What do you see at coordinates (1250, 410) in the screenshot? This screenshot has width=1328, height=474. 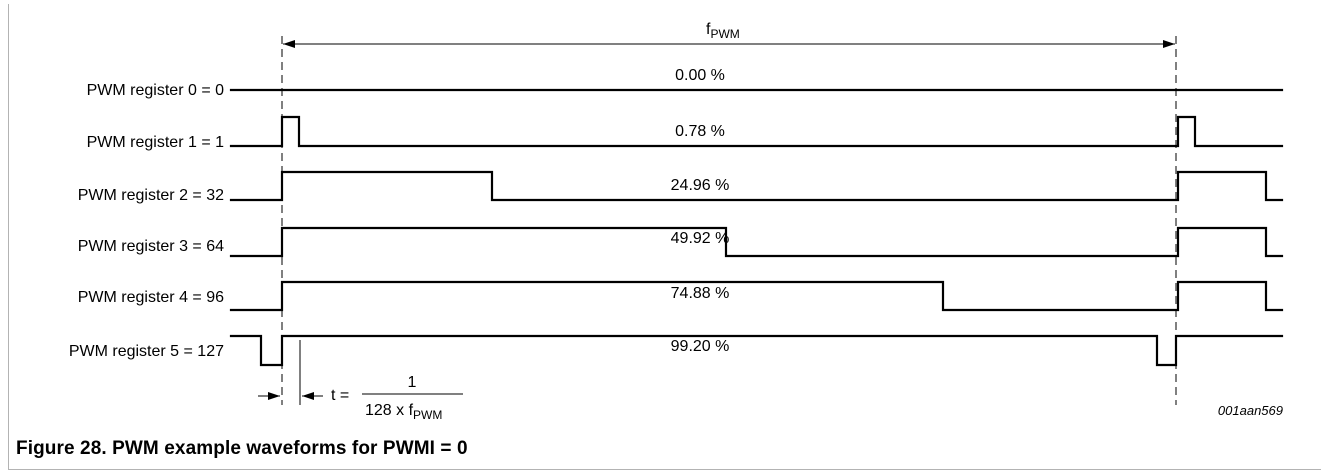 I see `figure-id: 001aan569` at bounding box center [1250, 410].